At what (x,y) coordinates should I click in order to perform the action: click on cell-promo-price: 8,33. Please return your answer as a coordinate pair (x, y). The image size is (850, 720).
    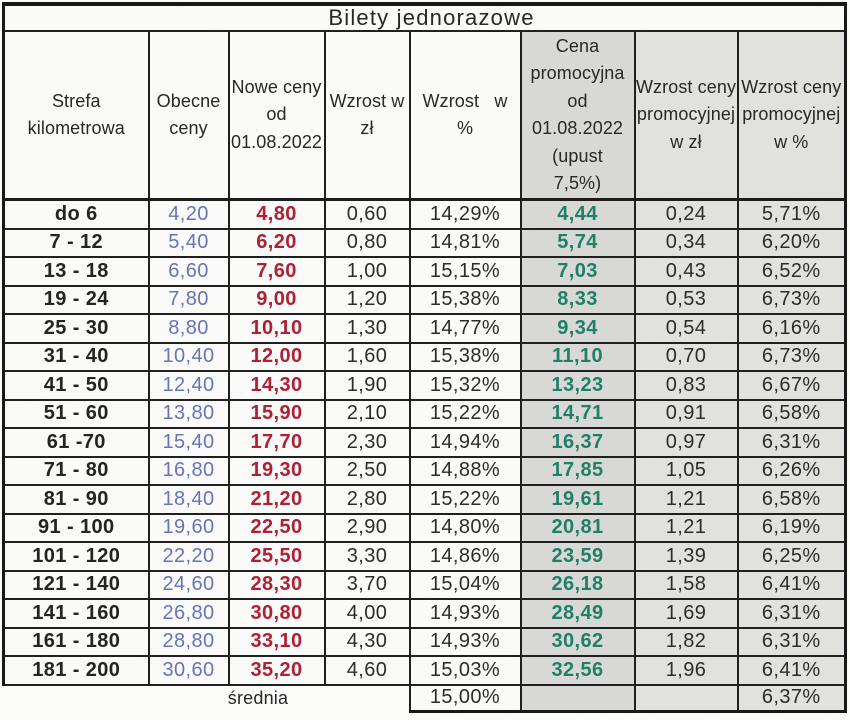
    Looking at the image, I should click on (577, 299).